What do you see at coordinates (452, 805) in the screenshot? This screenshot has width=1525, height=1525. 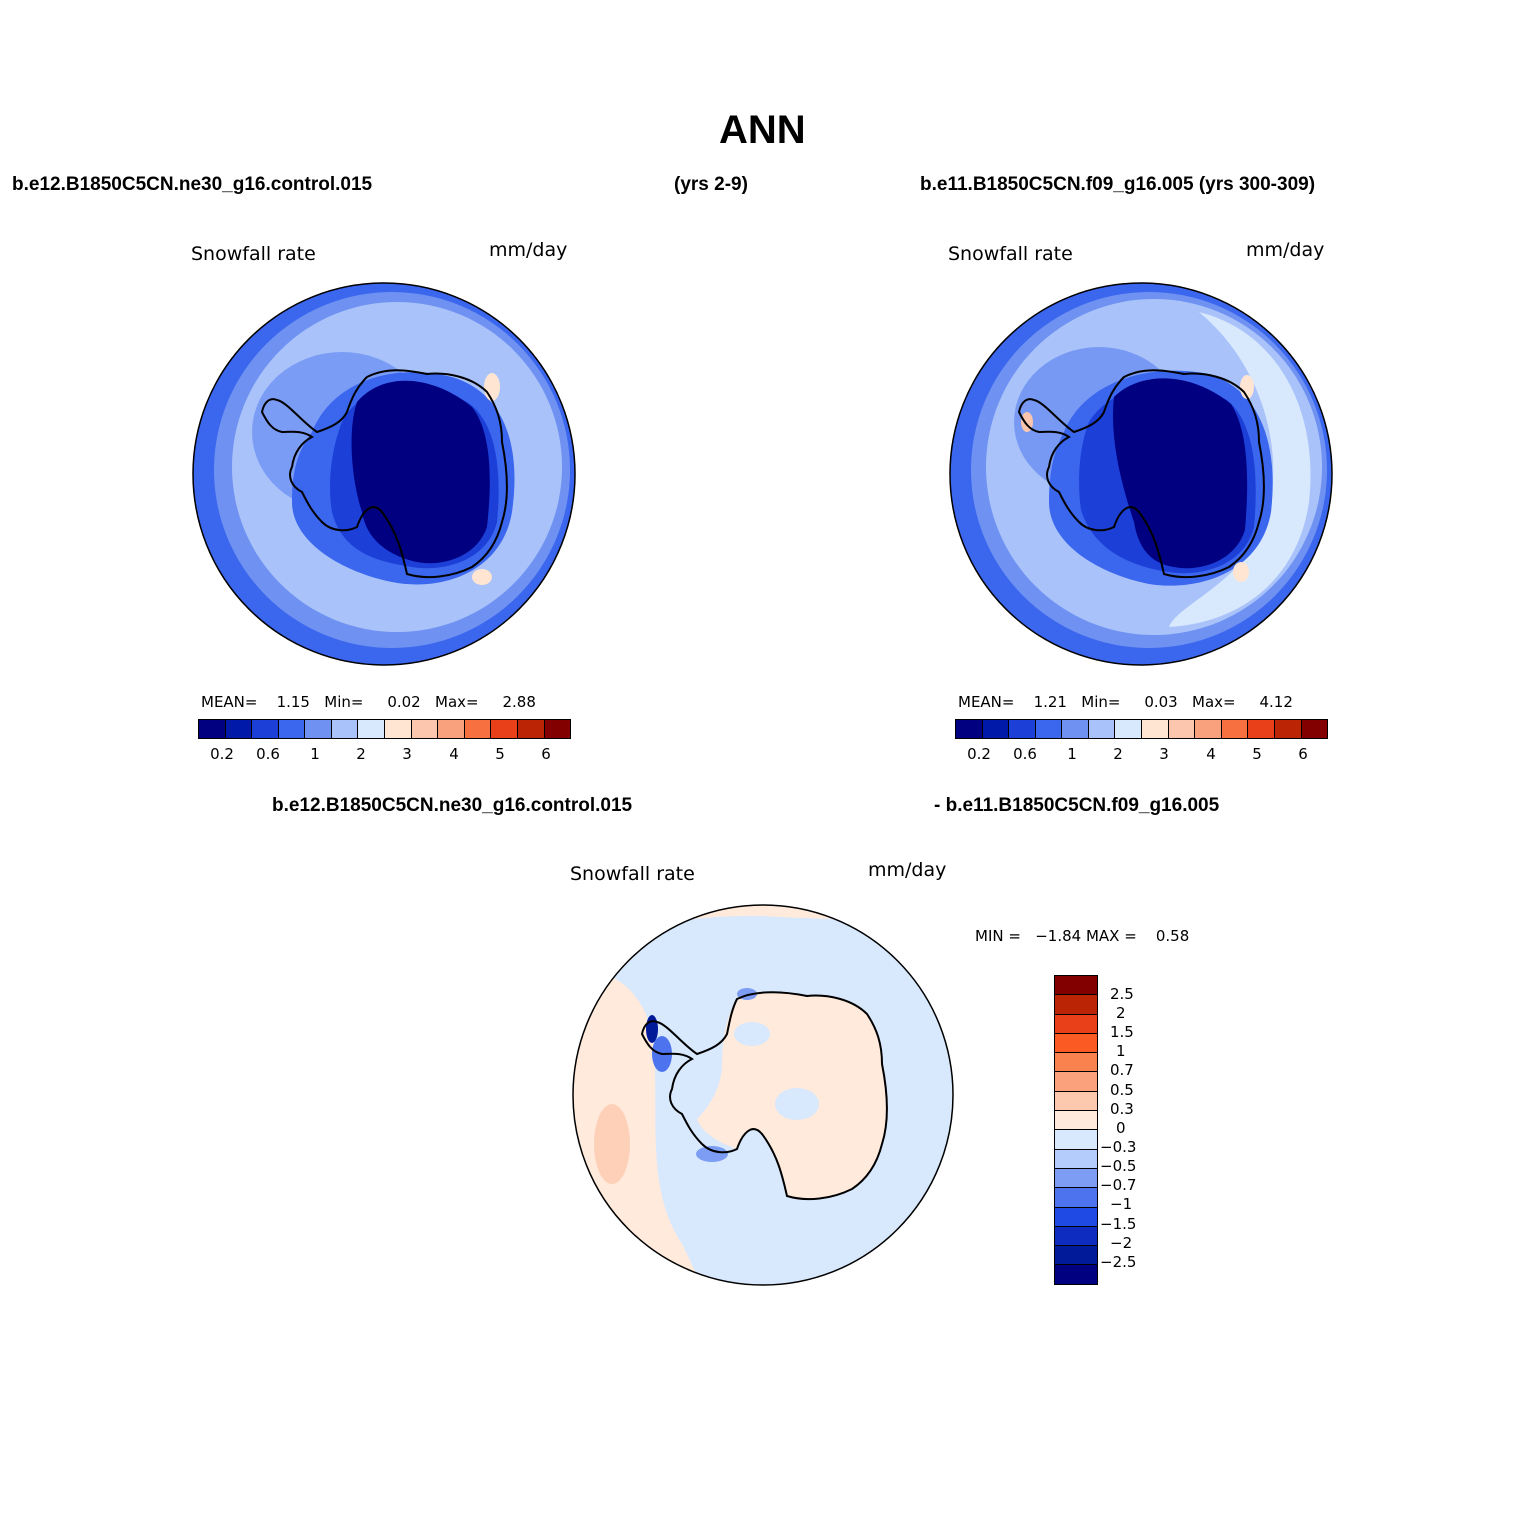 I see `diff-case-a-title: b.e12.B1850C5CN.ne30_g16.control.015` at bounding box center [452, 805].